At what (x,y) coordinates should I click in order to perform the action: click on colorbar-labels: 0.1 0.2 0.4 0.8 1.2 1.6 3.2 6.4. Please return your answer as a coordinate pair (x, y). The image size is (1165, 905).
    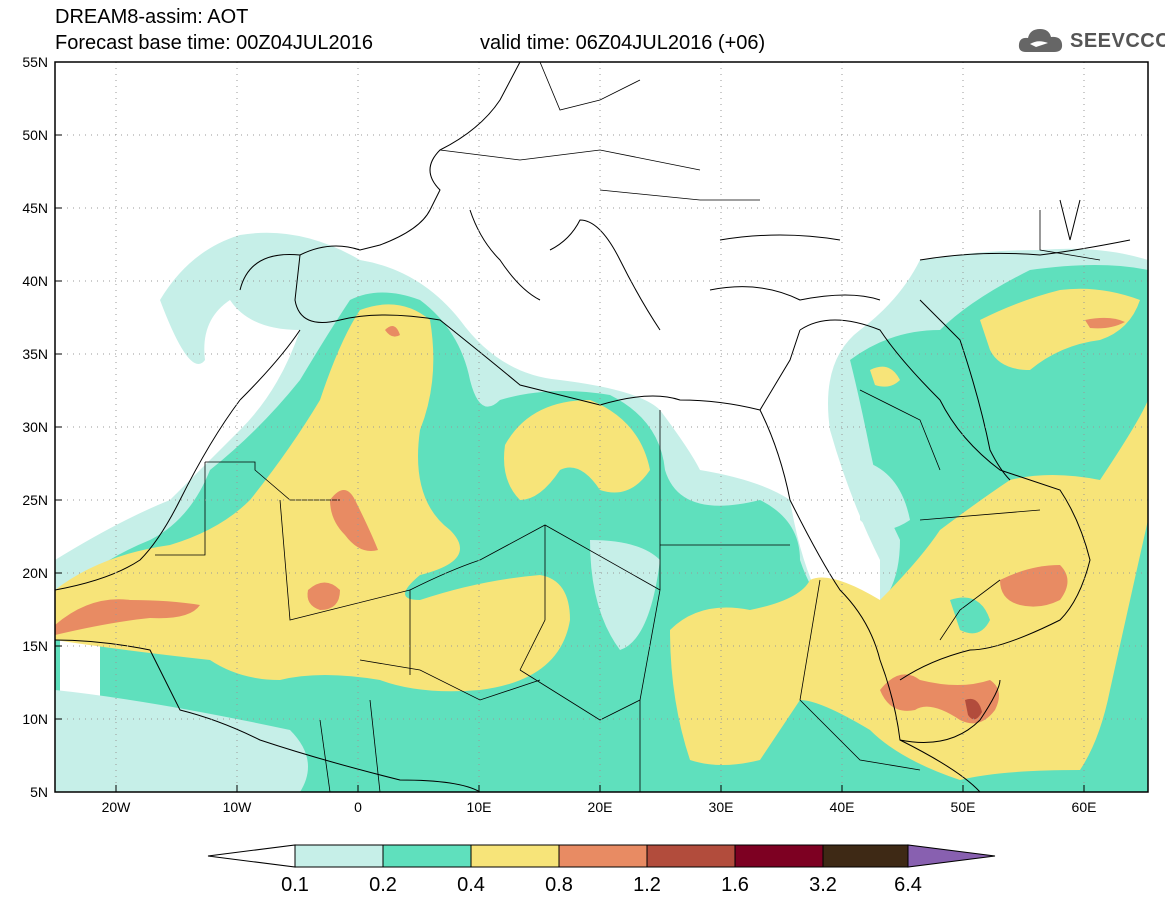
    Looking at the image, I should click on (601, 885).